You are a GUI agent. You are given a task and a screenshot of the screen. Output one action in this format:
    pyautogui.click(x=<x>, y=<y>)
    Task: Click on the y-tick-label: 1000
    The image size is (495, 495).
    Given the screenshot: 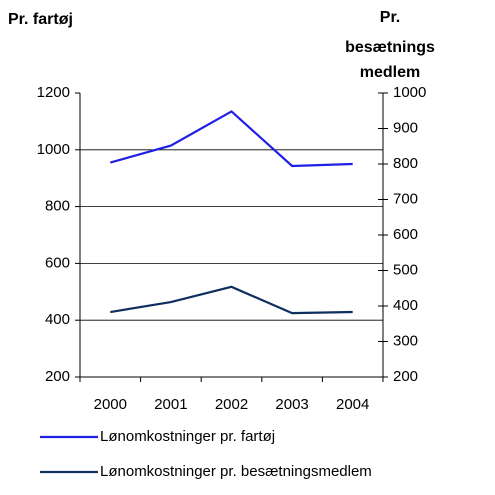 What is the action you would take?
    pyautogui.click(x=53, y=149)
    